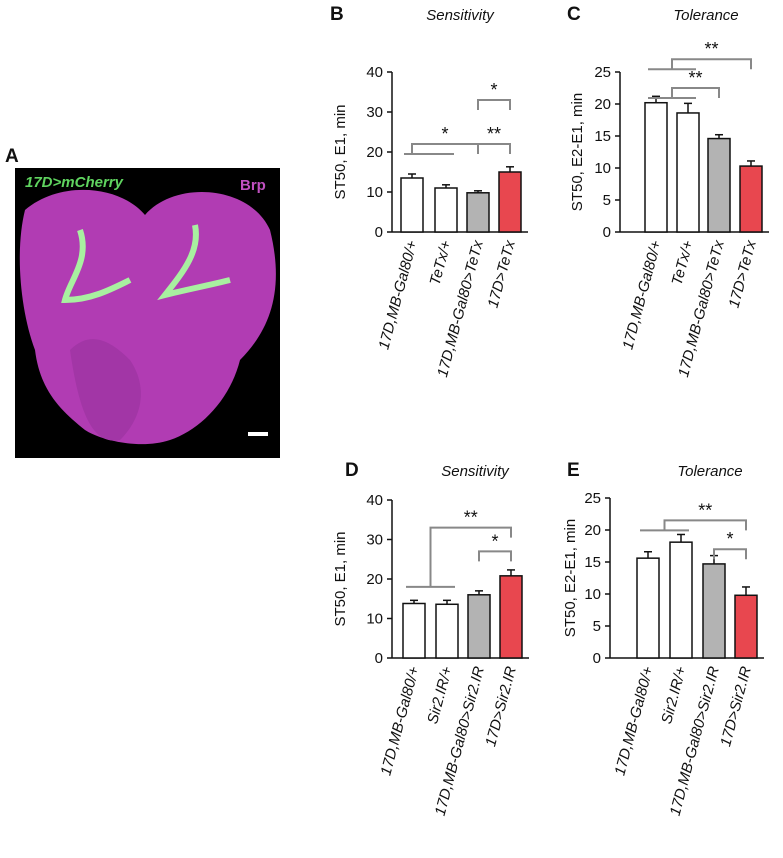  I want to click on brain-image: A 17D>mCherry Brp, so click(142, 302).